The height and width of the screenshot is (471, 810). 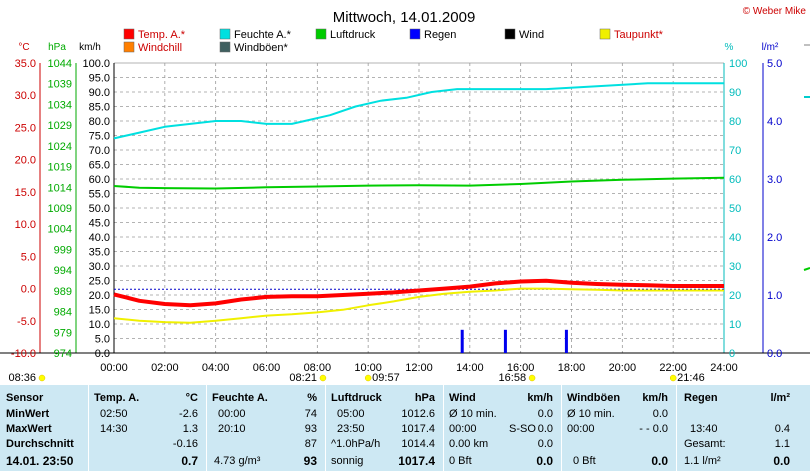 I want to click on wind-tick-label: 55.0, so click(x=99, y=195).